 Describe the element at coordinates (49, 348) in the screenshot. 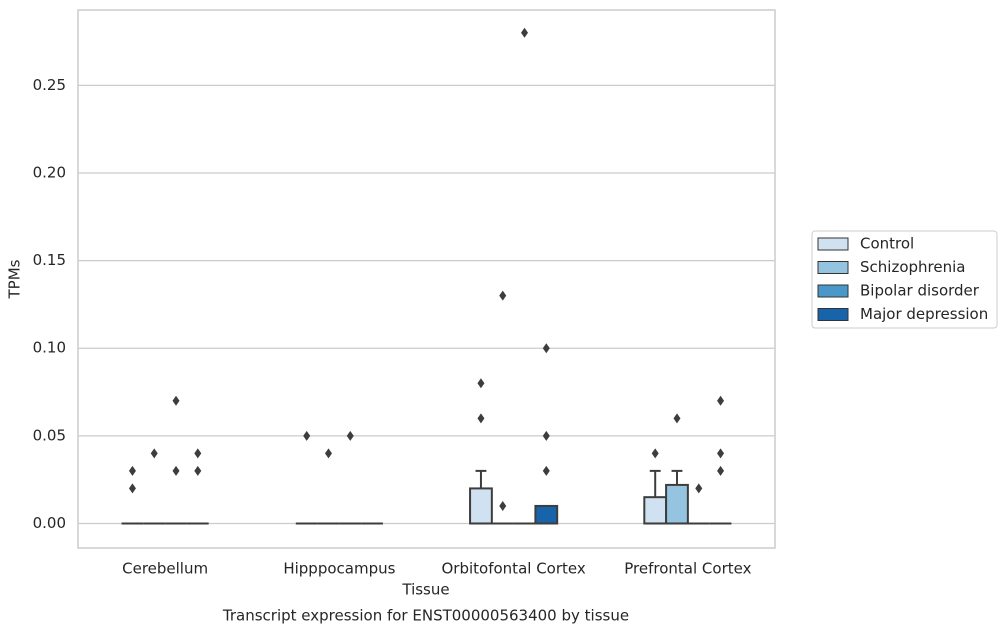

I see `y-tick-label: 0.10` at that location.